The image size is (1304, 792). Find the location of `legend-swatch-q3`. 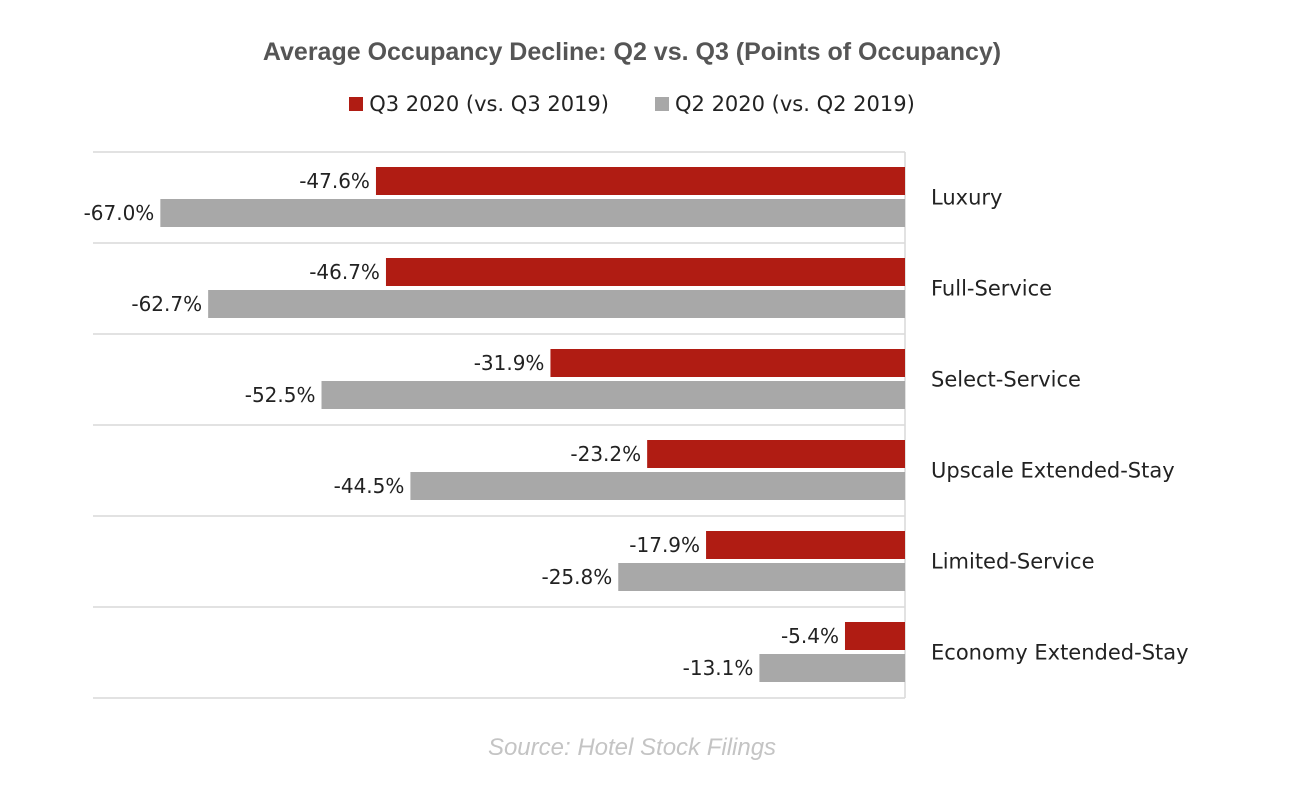

legend-swatch-q3 is located at coordinates (356, 104).